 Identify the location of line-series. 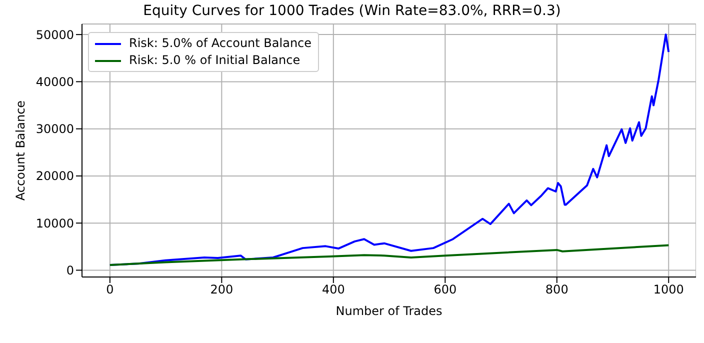
(389, 255).